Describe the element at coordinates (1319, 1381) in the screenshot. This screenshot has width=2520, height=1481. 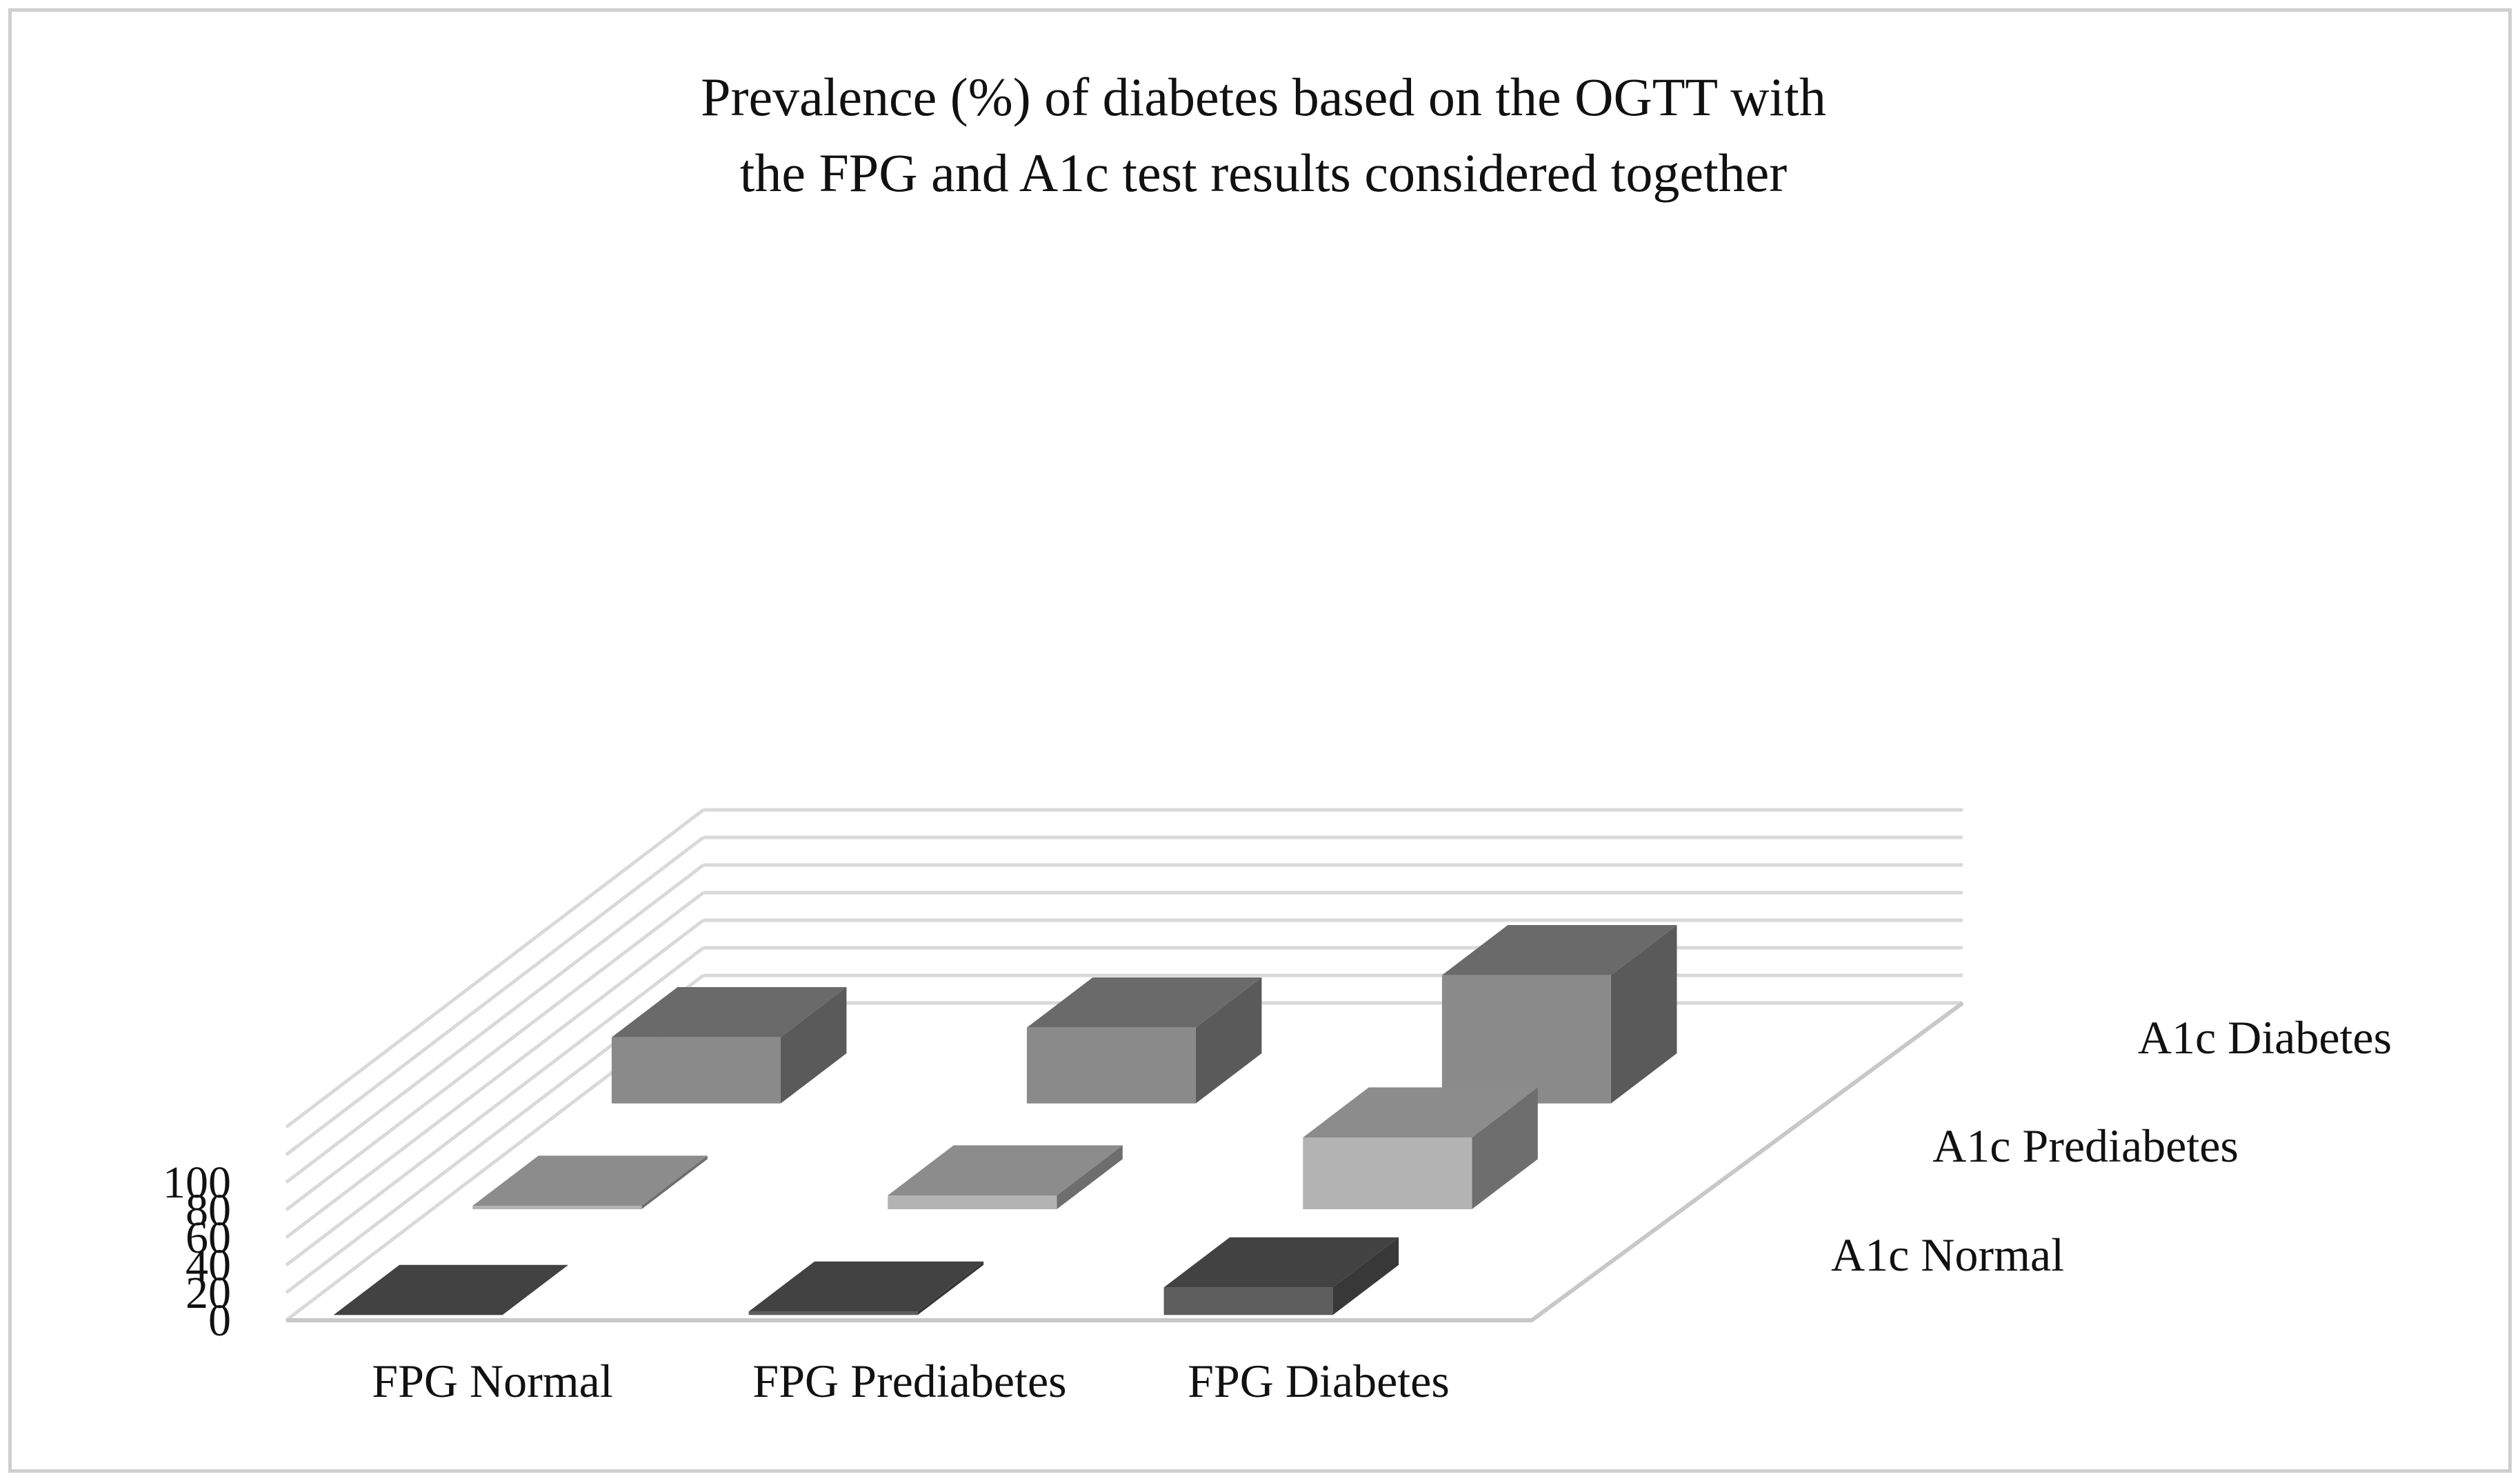
I see `x-category-label-2: FPG Diabetes` at that location.